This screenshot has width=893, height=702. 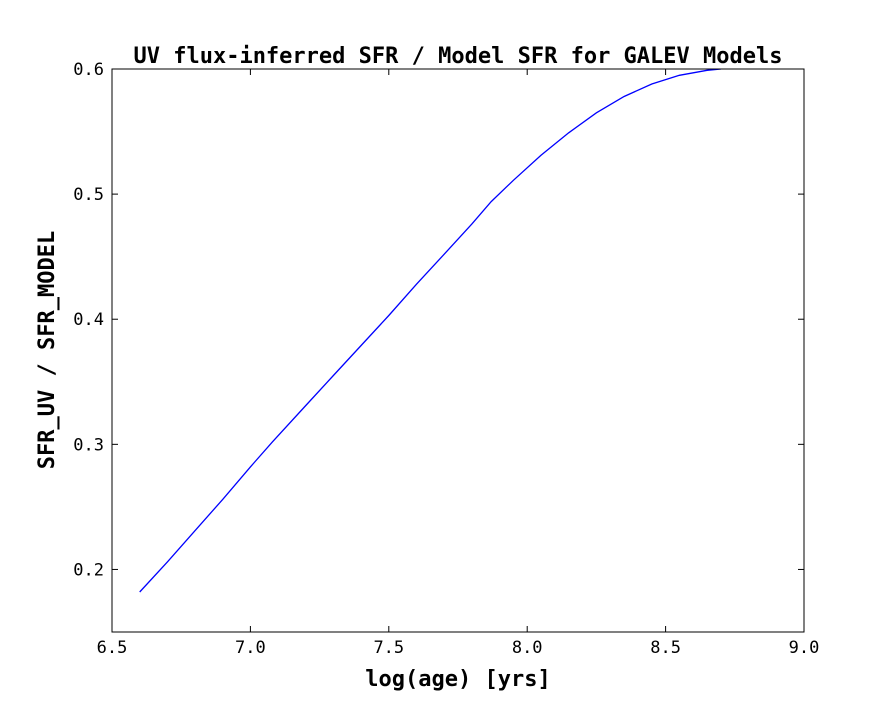 What do you see at coordinates (665, 648) in the screenshot?
I see `x-tick-label: 8.5` at bounding box center [665, 648].